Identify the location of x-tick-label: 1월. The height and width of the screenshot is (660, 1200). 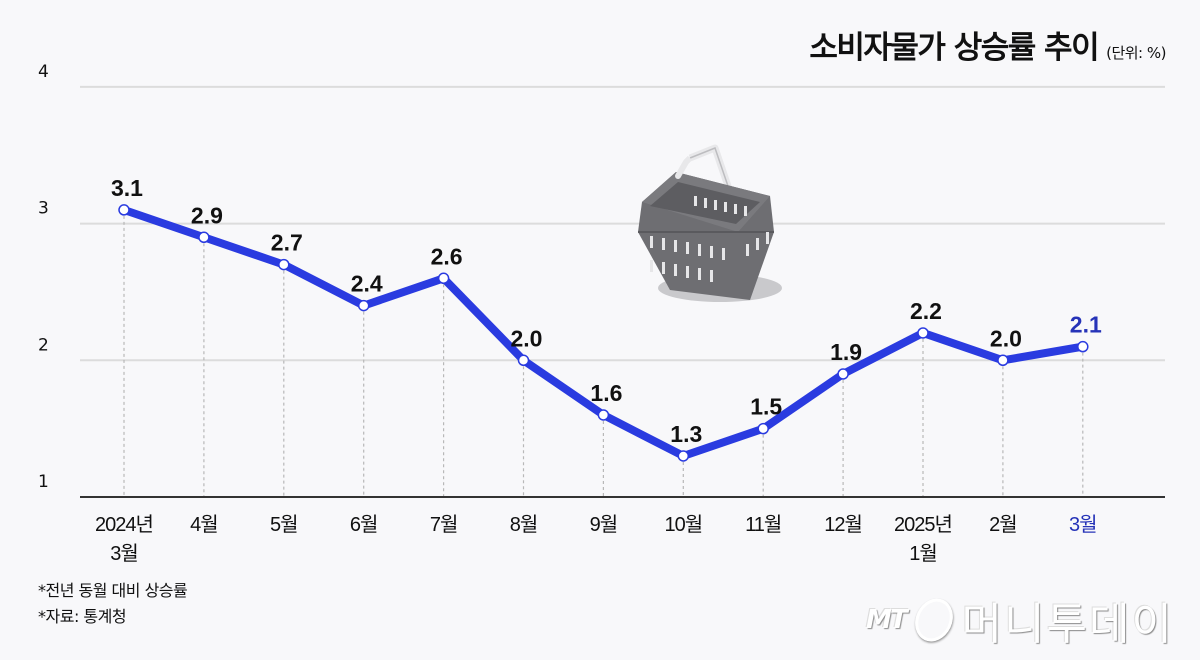
(923, 553).